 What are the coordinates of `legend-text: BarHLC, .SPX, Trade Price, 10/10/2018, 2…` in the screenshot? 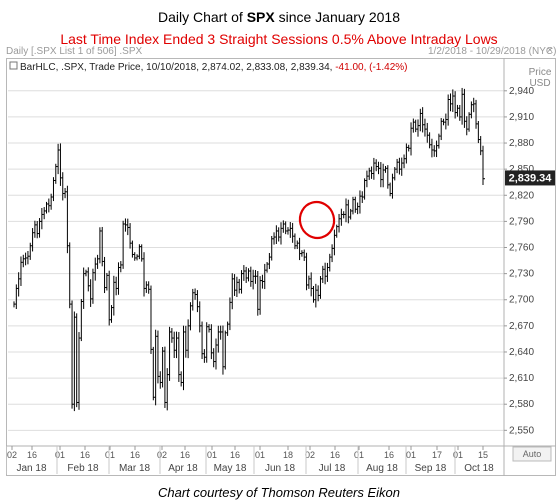 It's located at (177, 67).